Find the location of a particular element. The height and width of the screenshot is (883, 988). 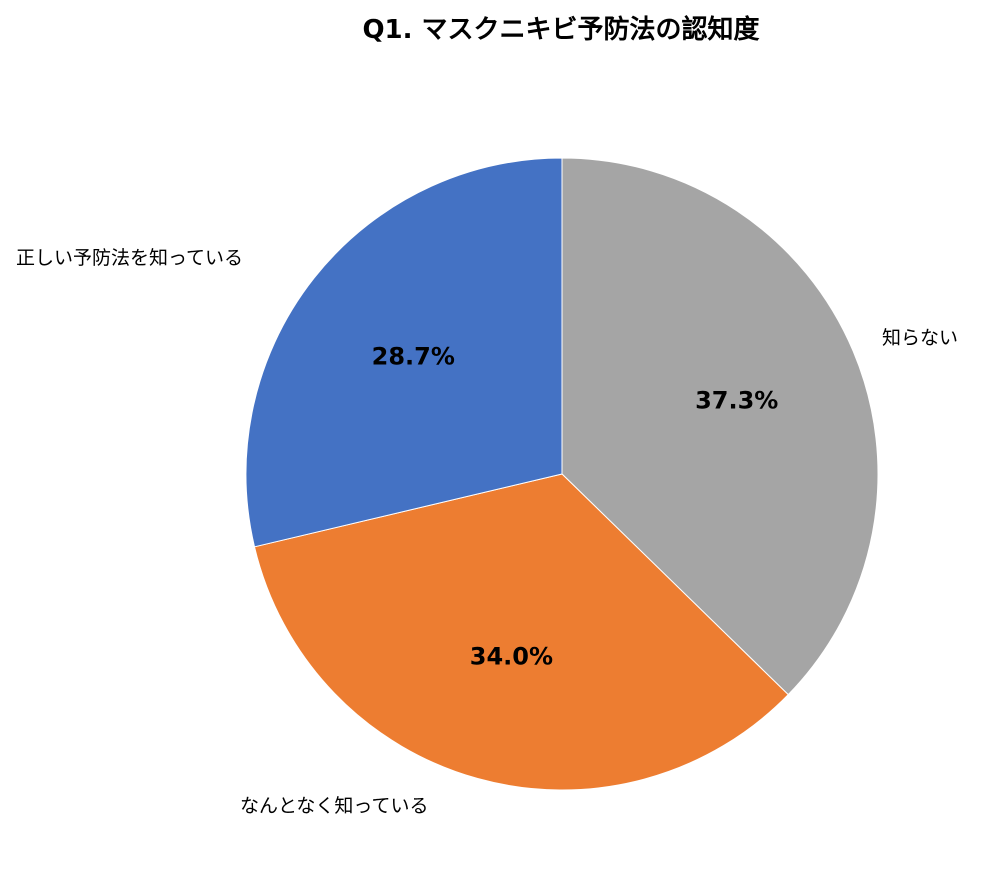

chart-title: Q1. マスクニキビ予防法の認知度 is located at coordinates (560, 29).